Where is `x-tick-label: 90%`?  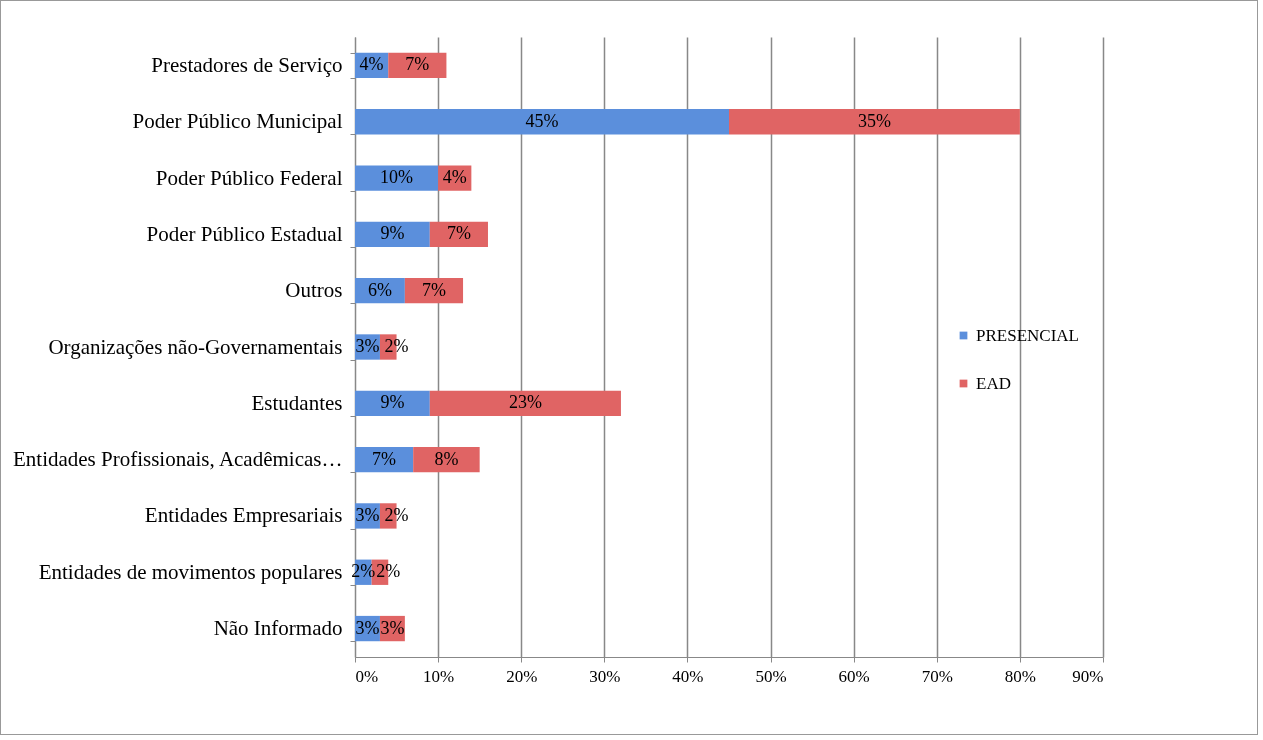
x-tick-label: 90% is located at coordinates (1088, 676).